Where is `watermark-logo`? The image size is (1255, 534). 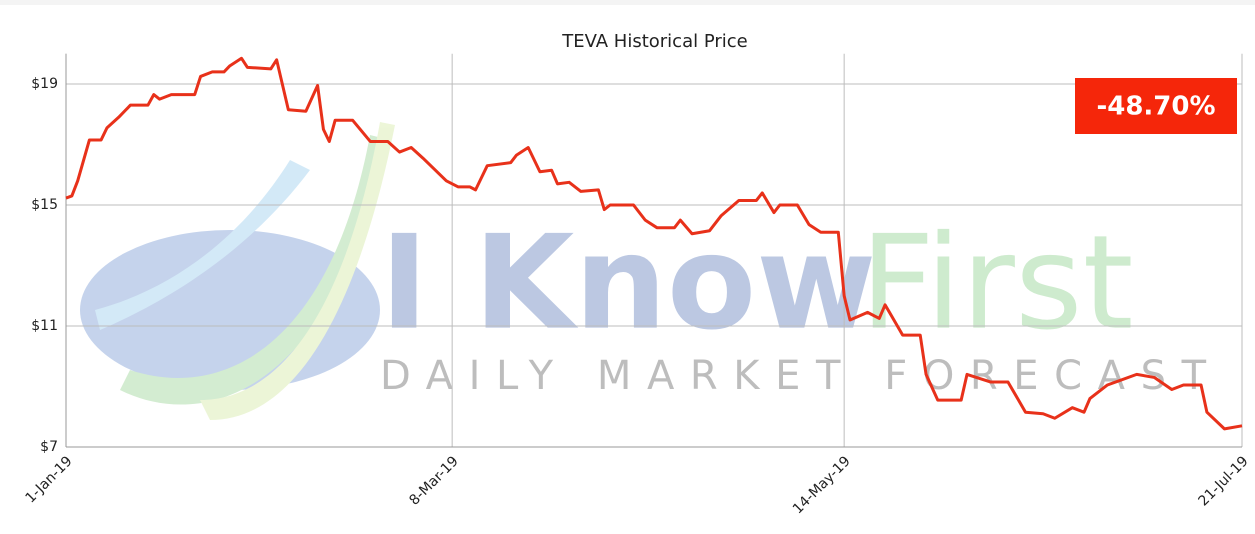 watermark-logo is located at coordinates (237, 271).